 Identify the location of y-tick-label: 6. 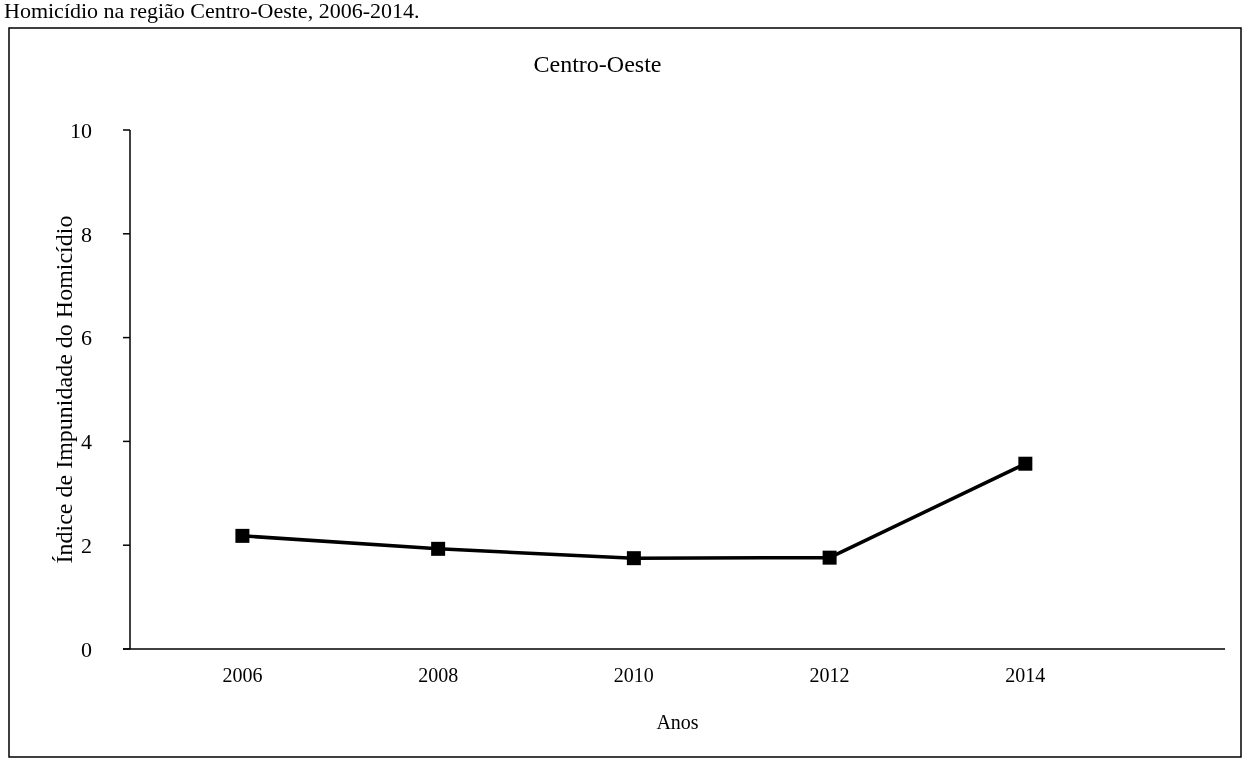
(86, 338).